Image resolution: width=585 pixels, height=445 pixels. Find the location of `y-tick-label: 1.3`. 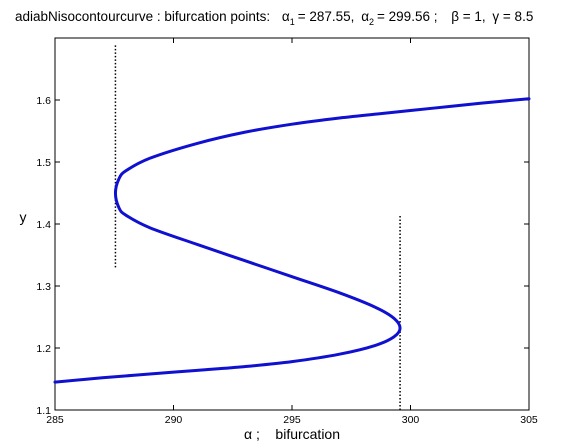

y-tick-label: 1.3 is located at coordinates (43, 287).